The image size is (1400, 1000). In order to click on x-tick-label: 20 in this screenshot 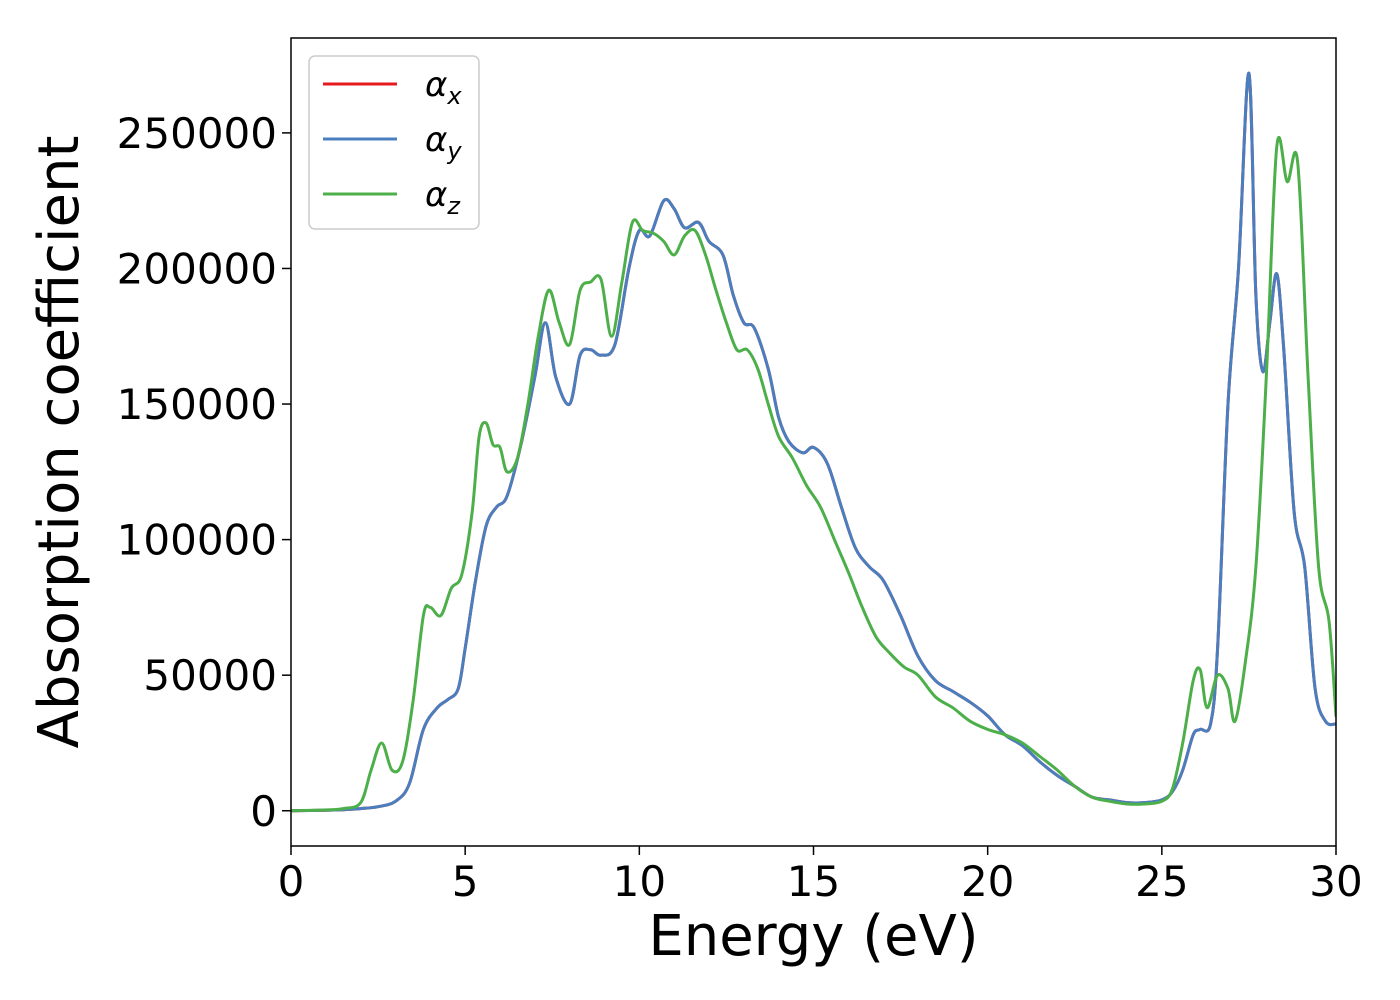, I will do `click(987, 881)`.